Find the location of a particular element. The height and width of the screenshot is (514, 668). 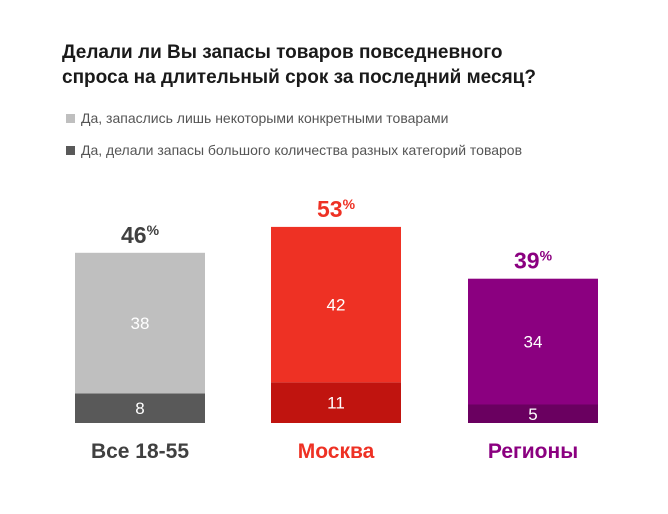

value-label-regions-some-goods: 34 is located at coordinates (533, 342).